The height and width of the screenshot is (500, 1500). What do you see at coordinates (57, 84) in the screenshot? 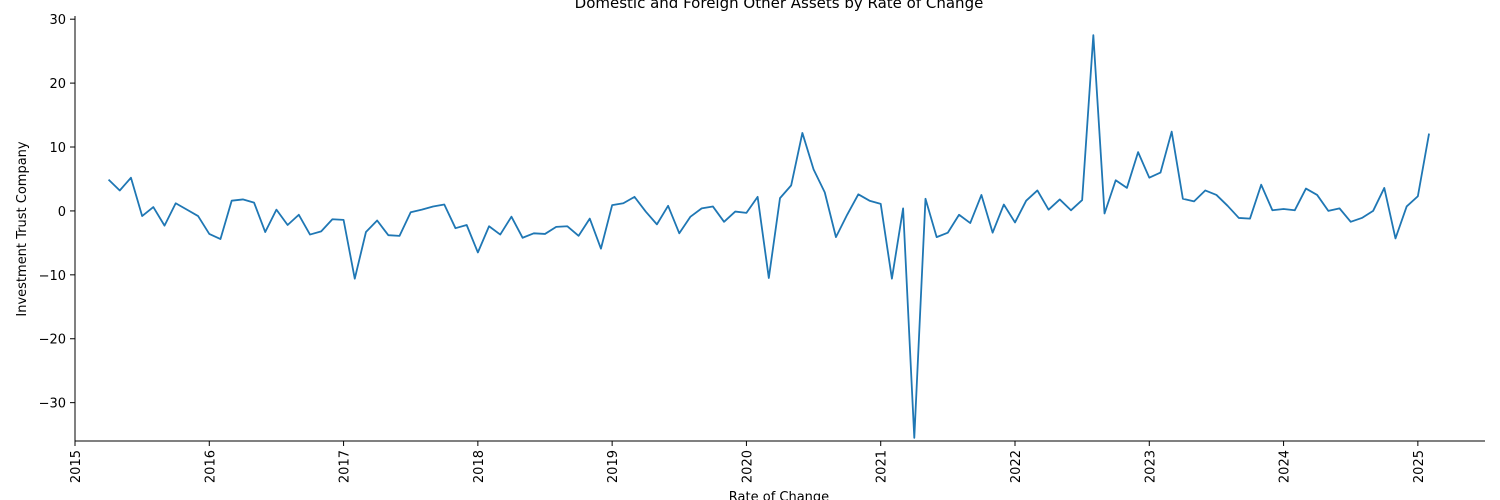
I see `y-tick-label: 20` at bounding box center [57, 84].